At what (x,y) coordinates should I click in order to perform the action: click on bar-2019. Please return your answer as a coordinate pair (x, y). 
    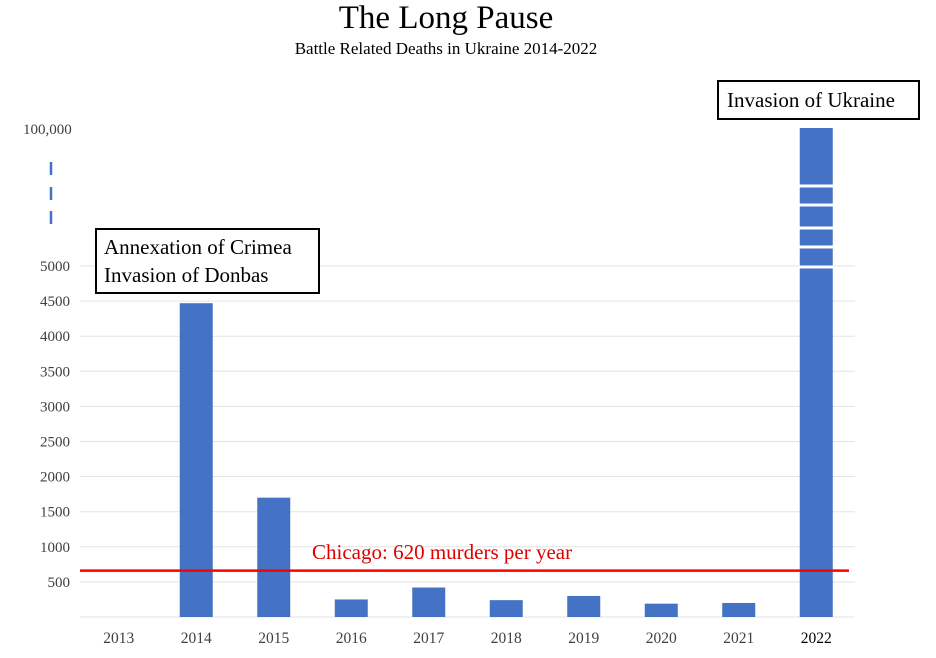
    Looking at the image, I should click on (584, 606).